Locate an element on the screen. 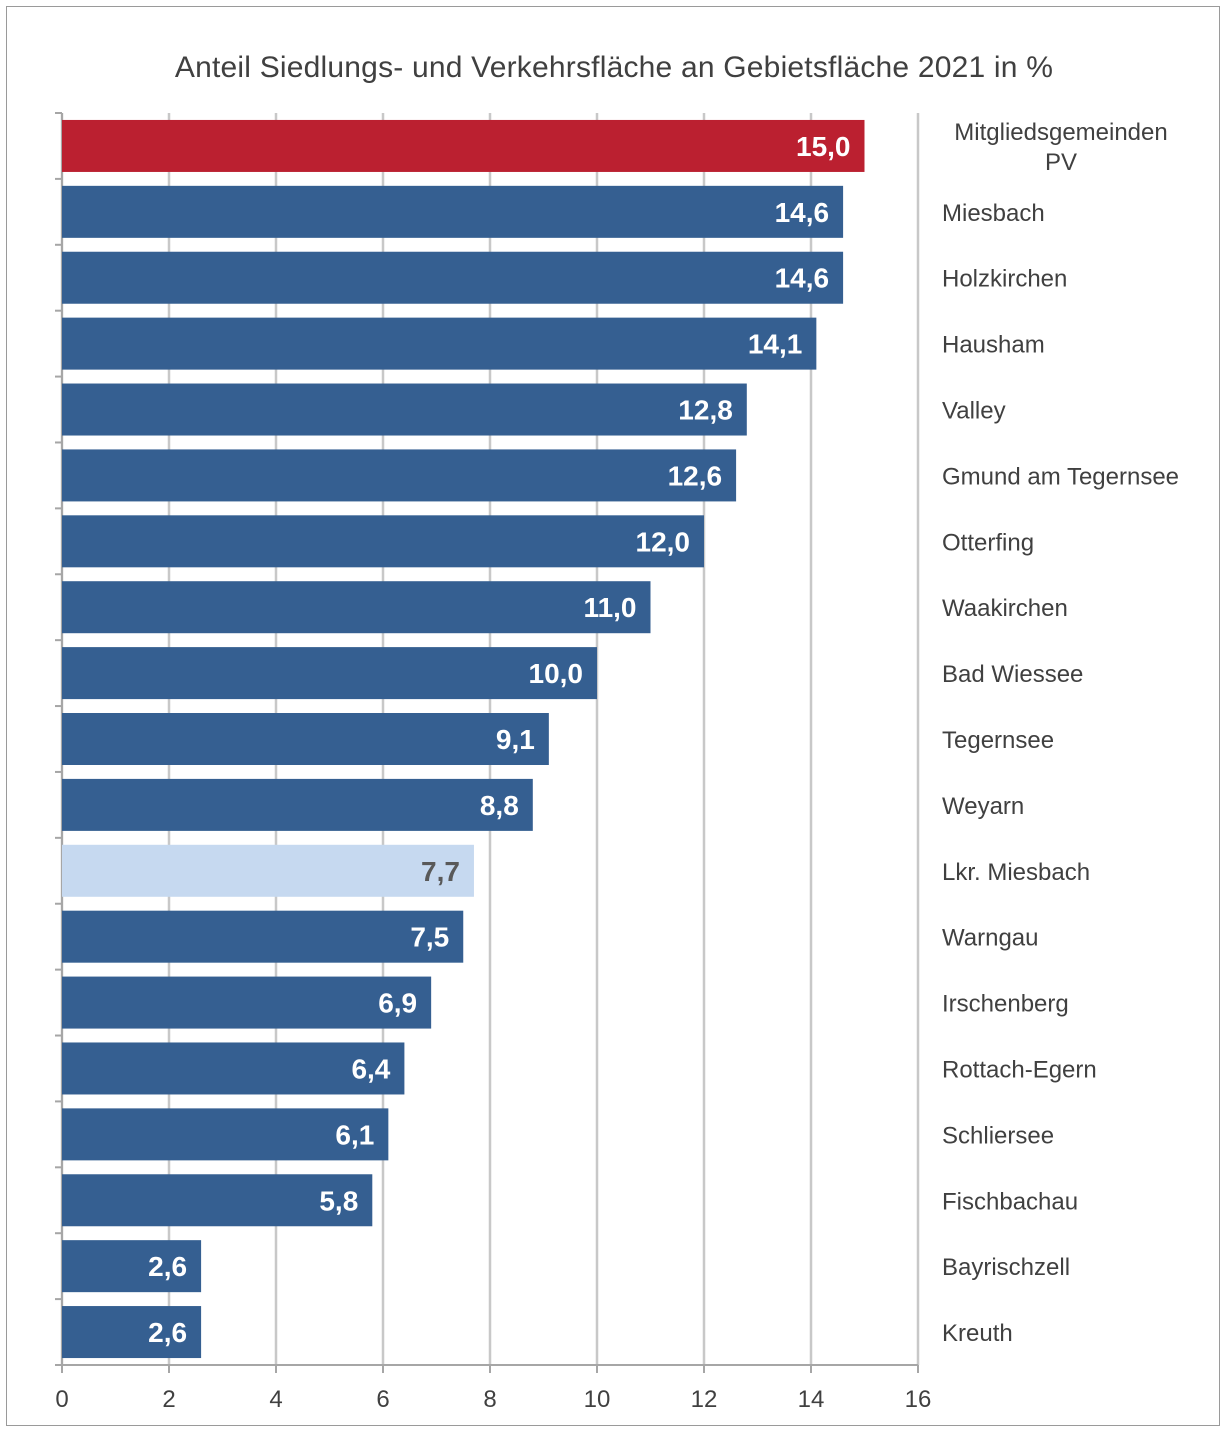 Image resolution: width=1226 pixels, height=1432 pixels. category-label: Fischbachau is located at coordinates (1010, 1201).